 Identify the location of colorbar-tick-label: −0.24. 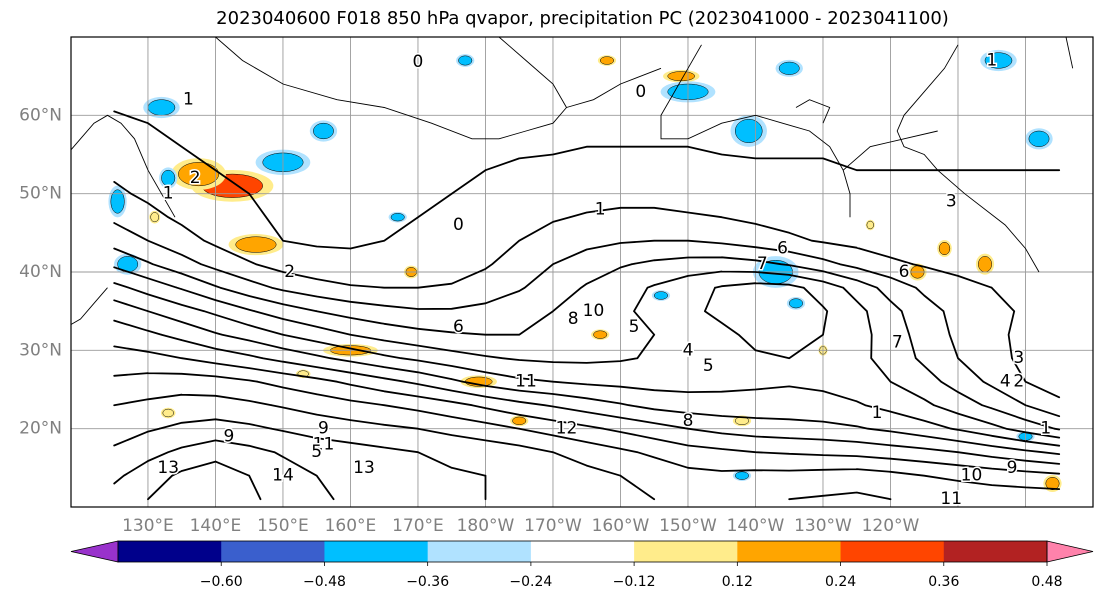
(530, 582).